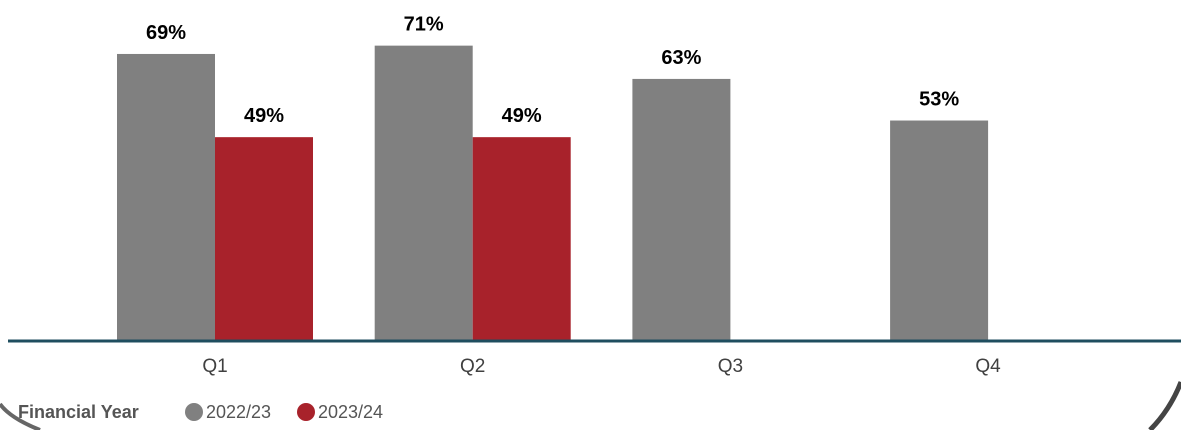 The height and width of the screenshot is (430, 1181). I want to click on x-tick-label-q1: Q1, so click(214, 366).